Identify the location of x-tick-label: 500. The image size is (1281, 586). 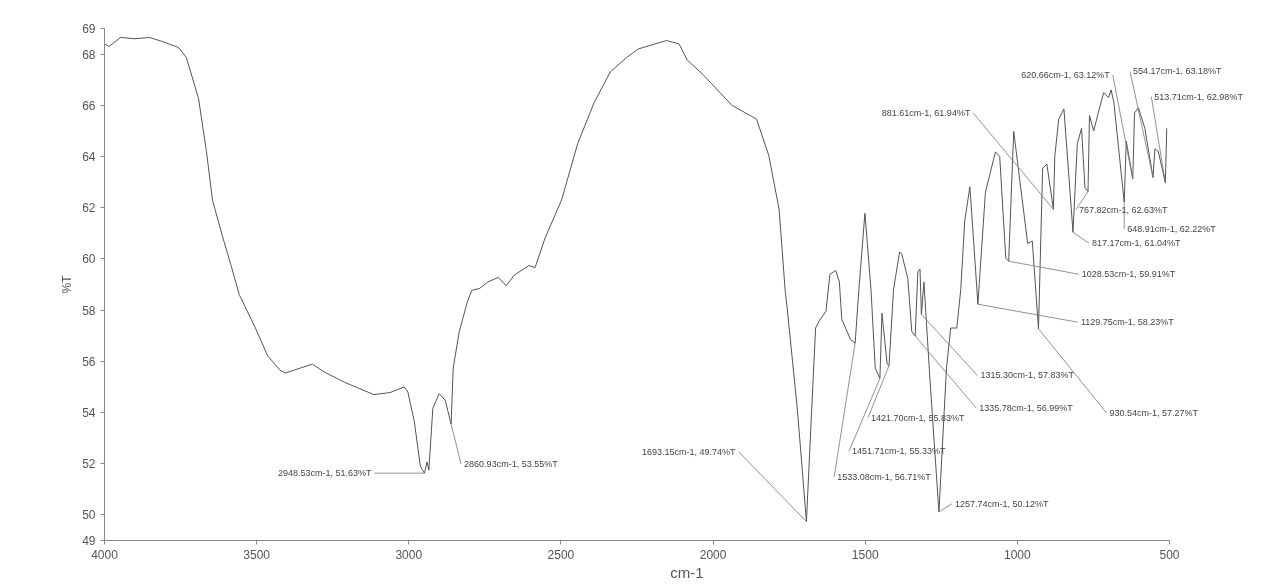
(1169, 554).